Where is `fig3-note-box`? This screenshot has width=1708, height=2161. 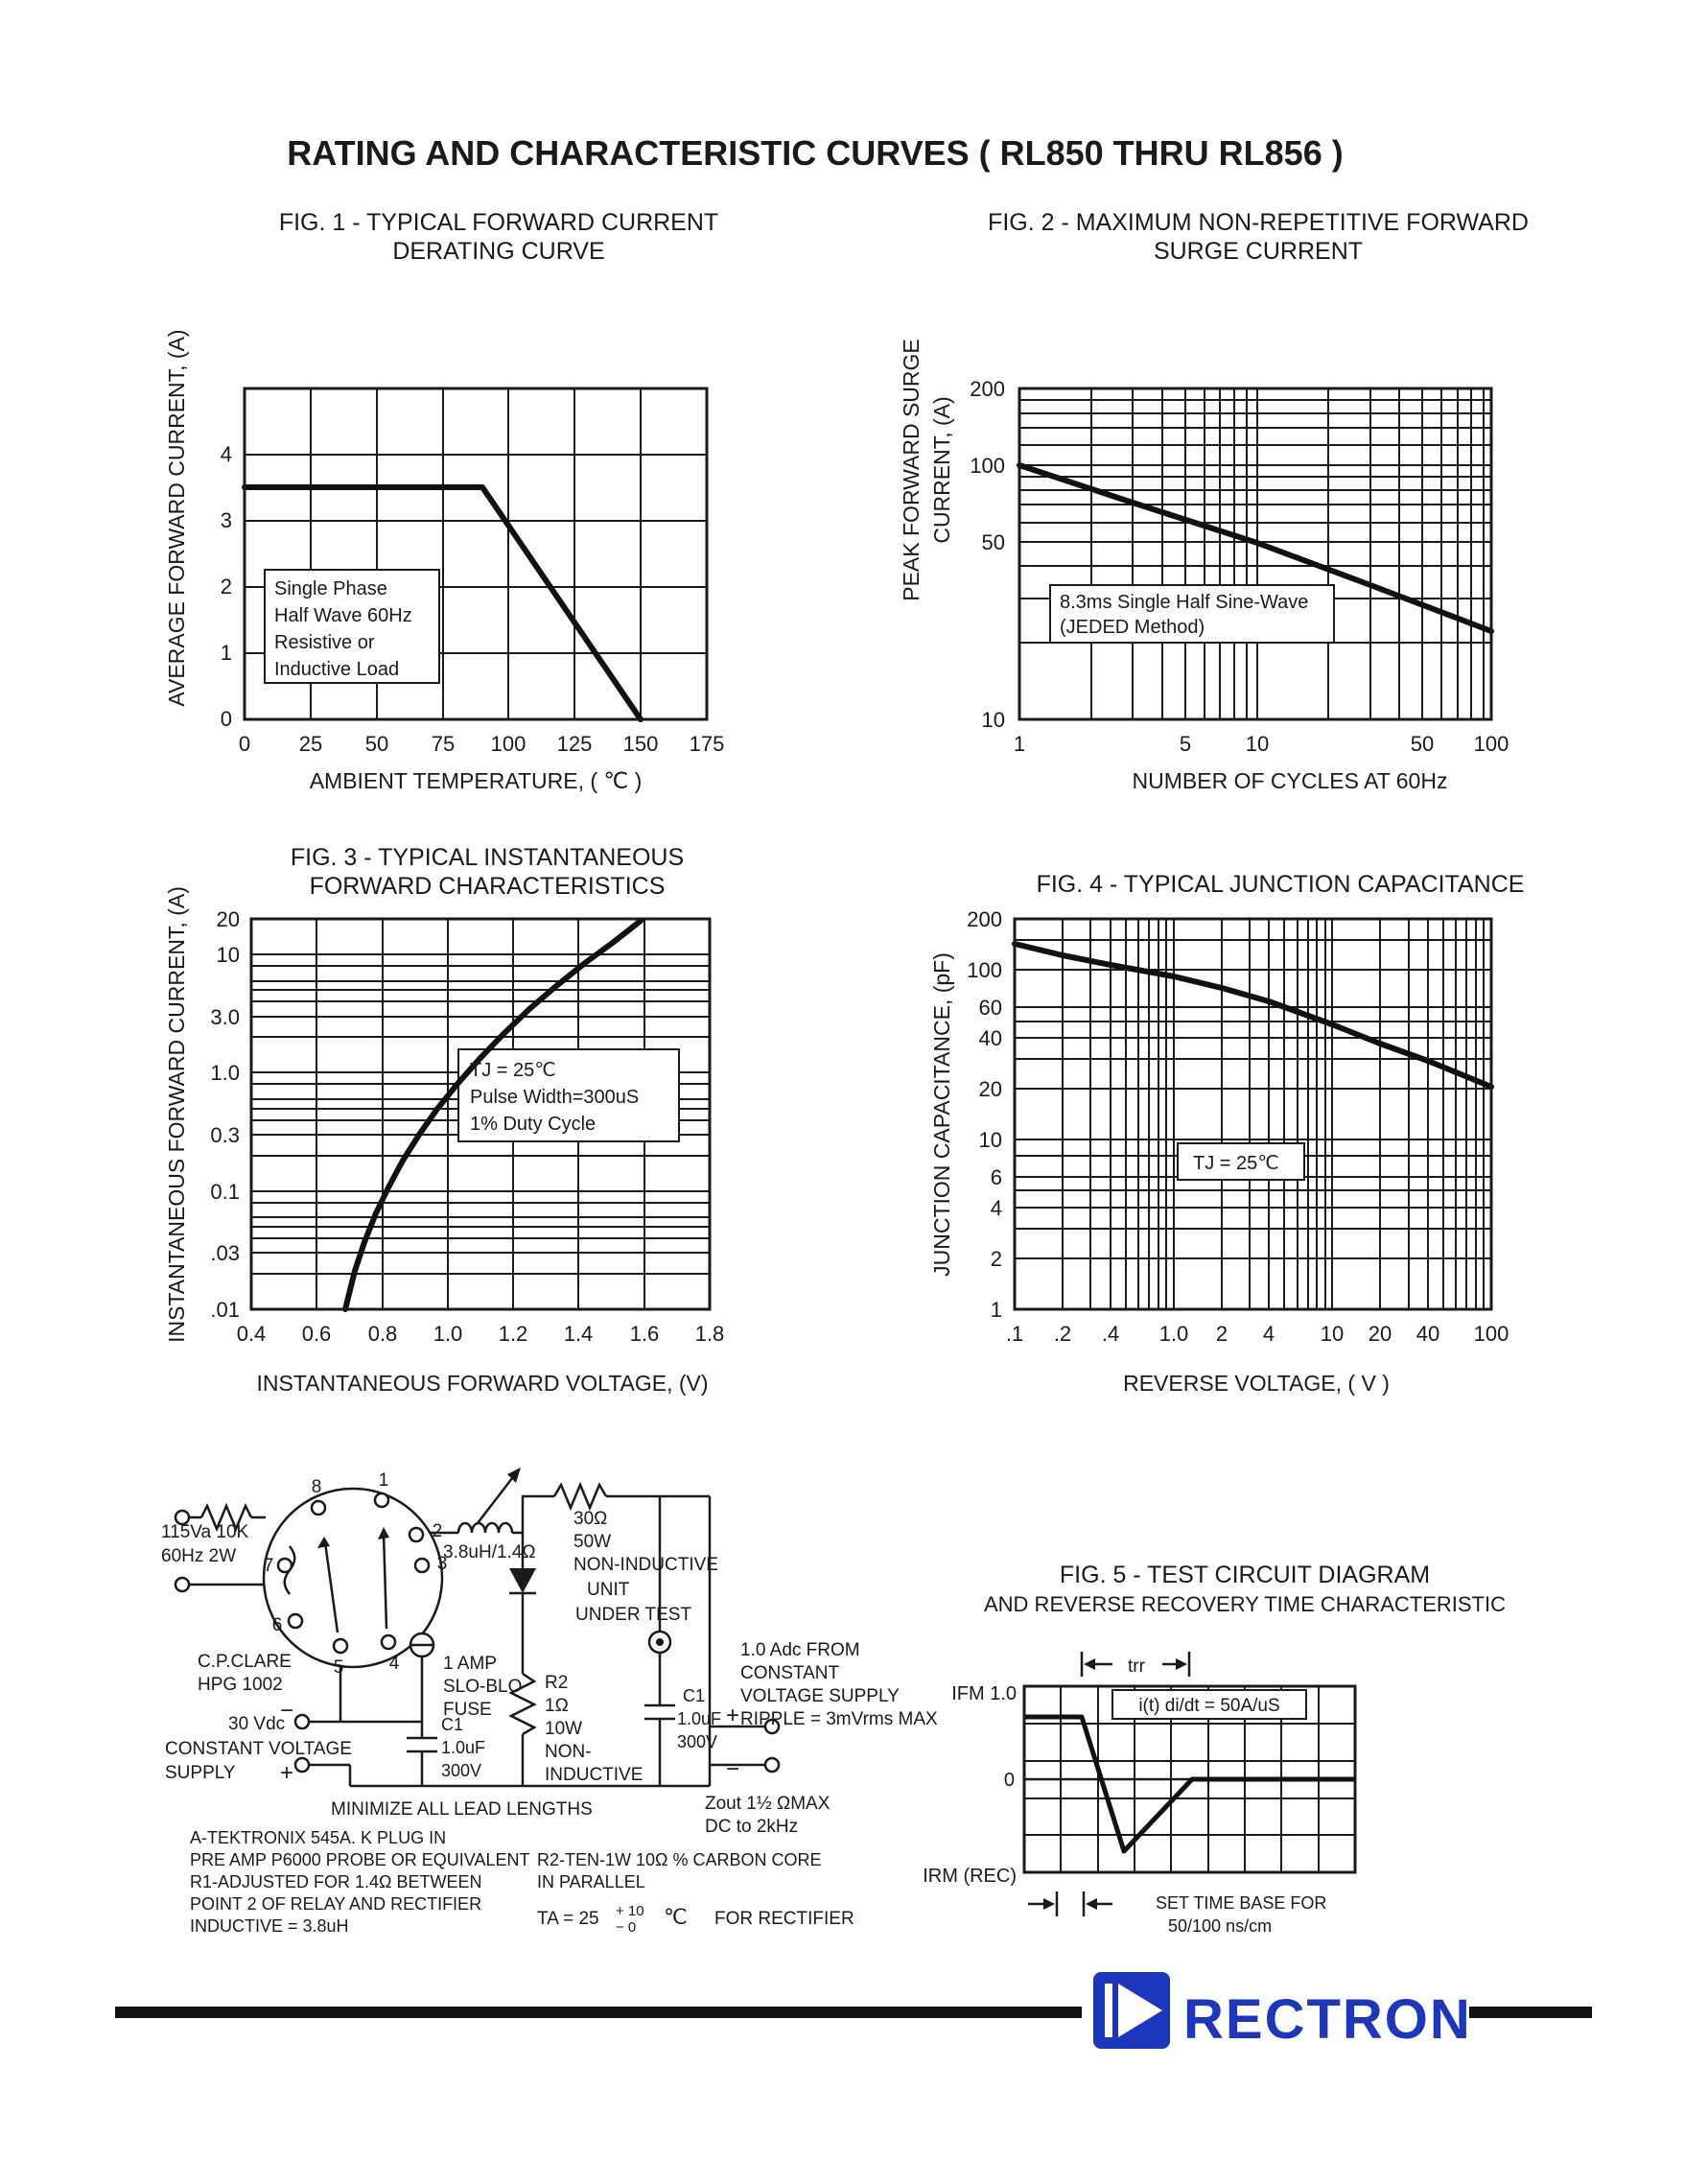
fig3-note-box is located at coordinates (569, 1095).